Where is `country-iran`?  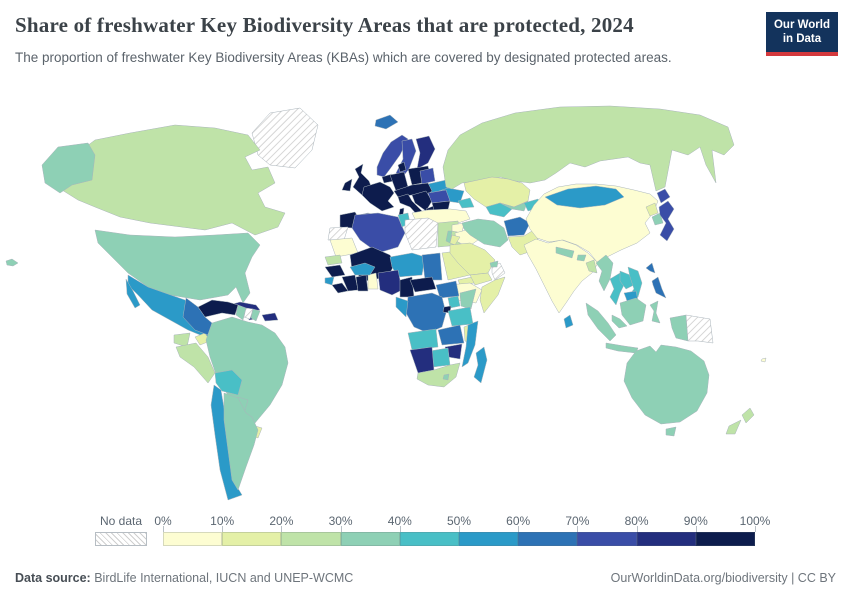
country-iran is located at coordinates (485, 233).